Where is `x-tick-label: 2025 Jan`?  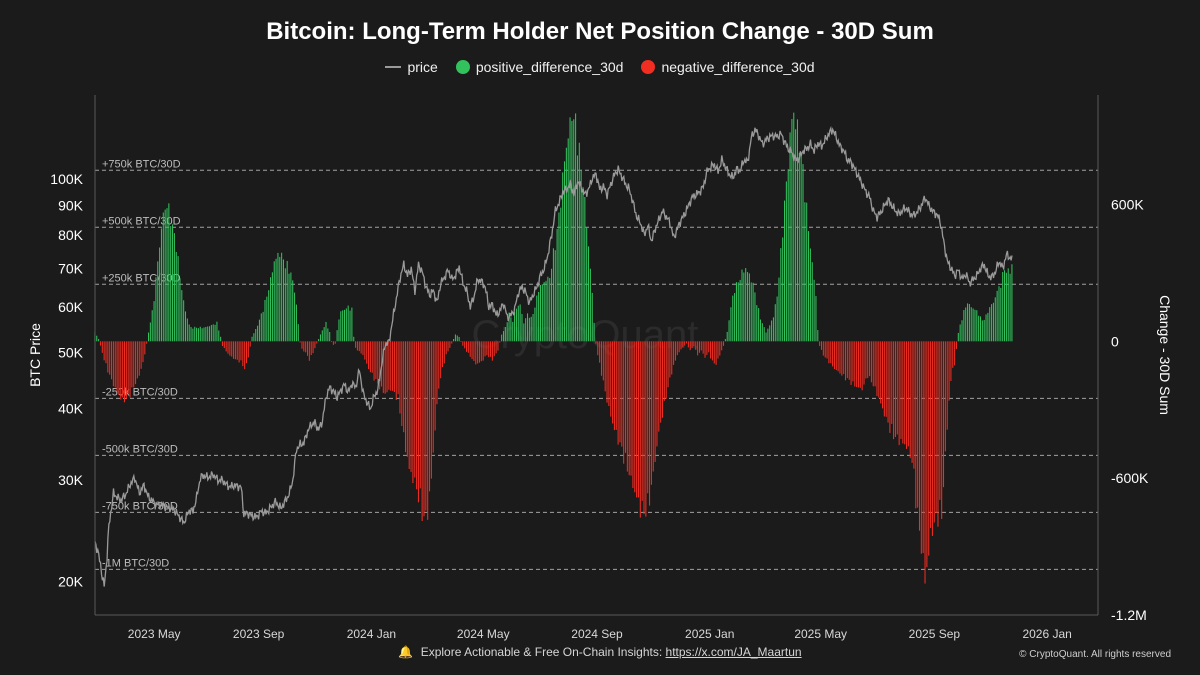 x-tick-label: 2025 Jan is located at coordinates (709, 634).